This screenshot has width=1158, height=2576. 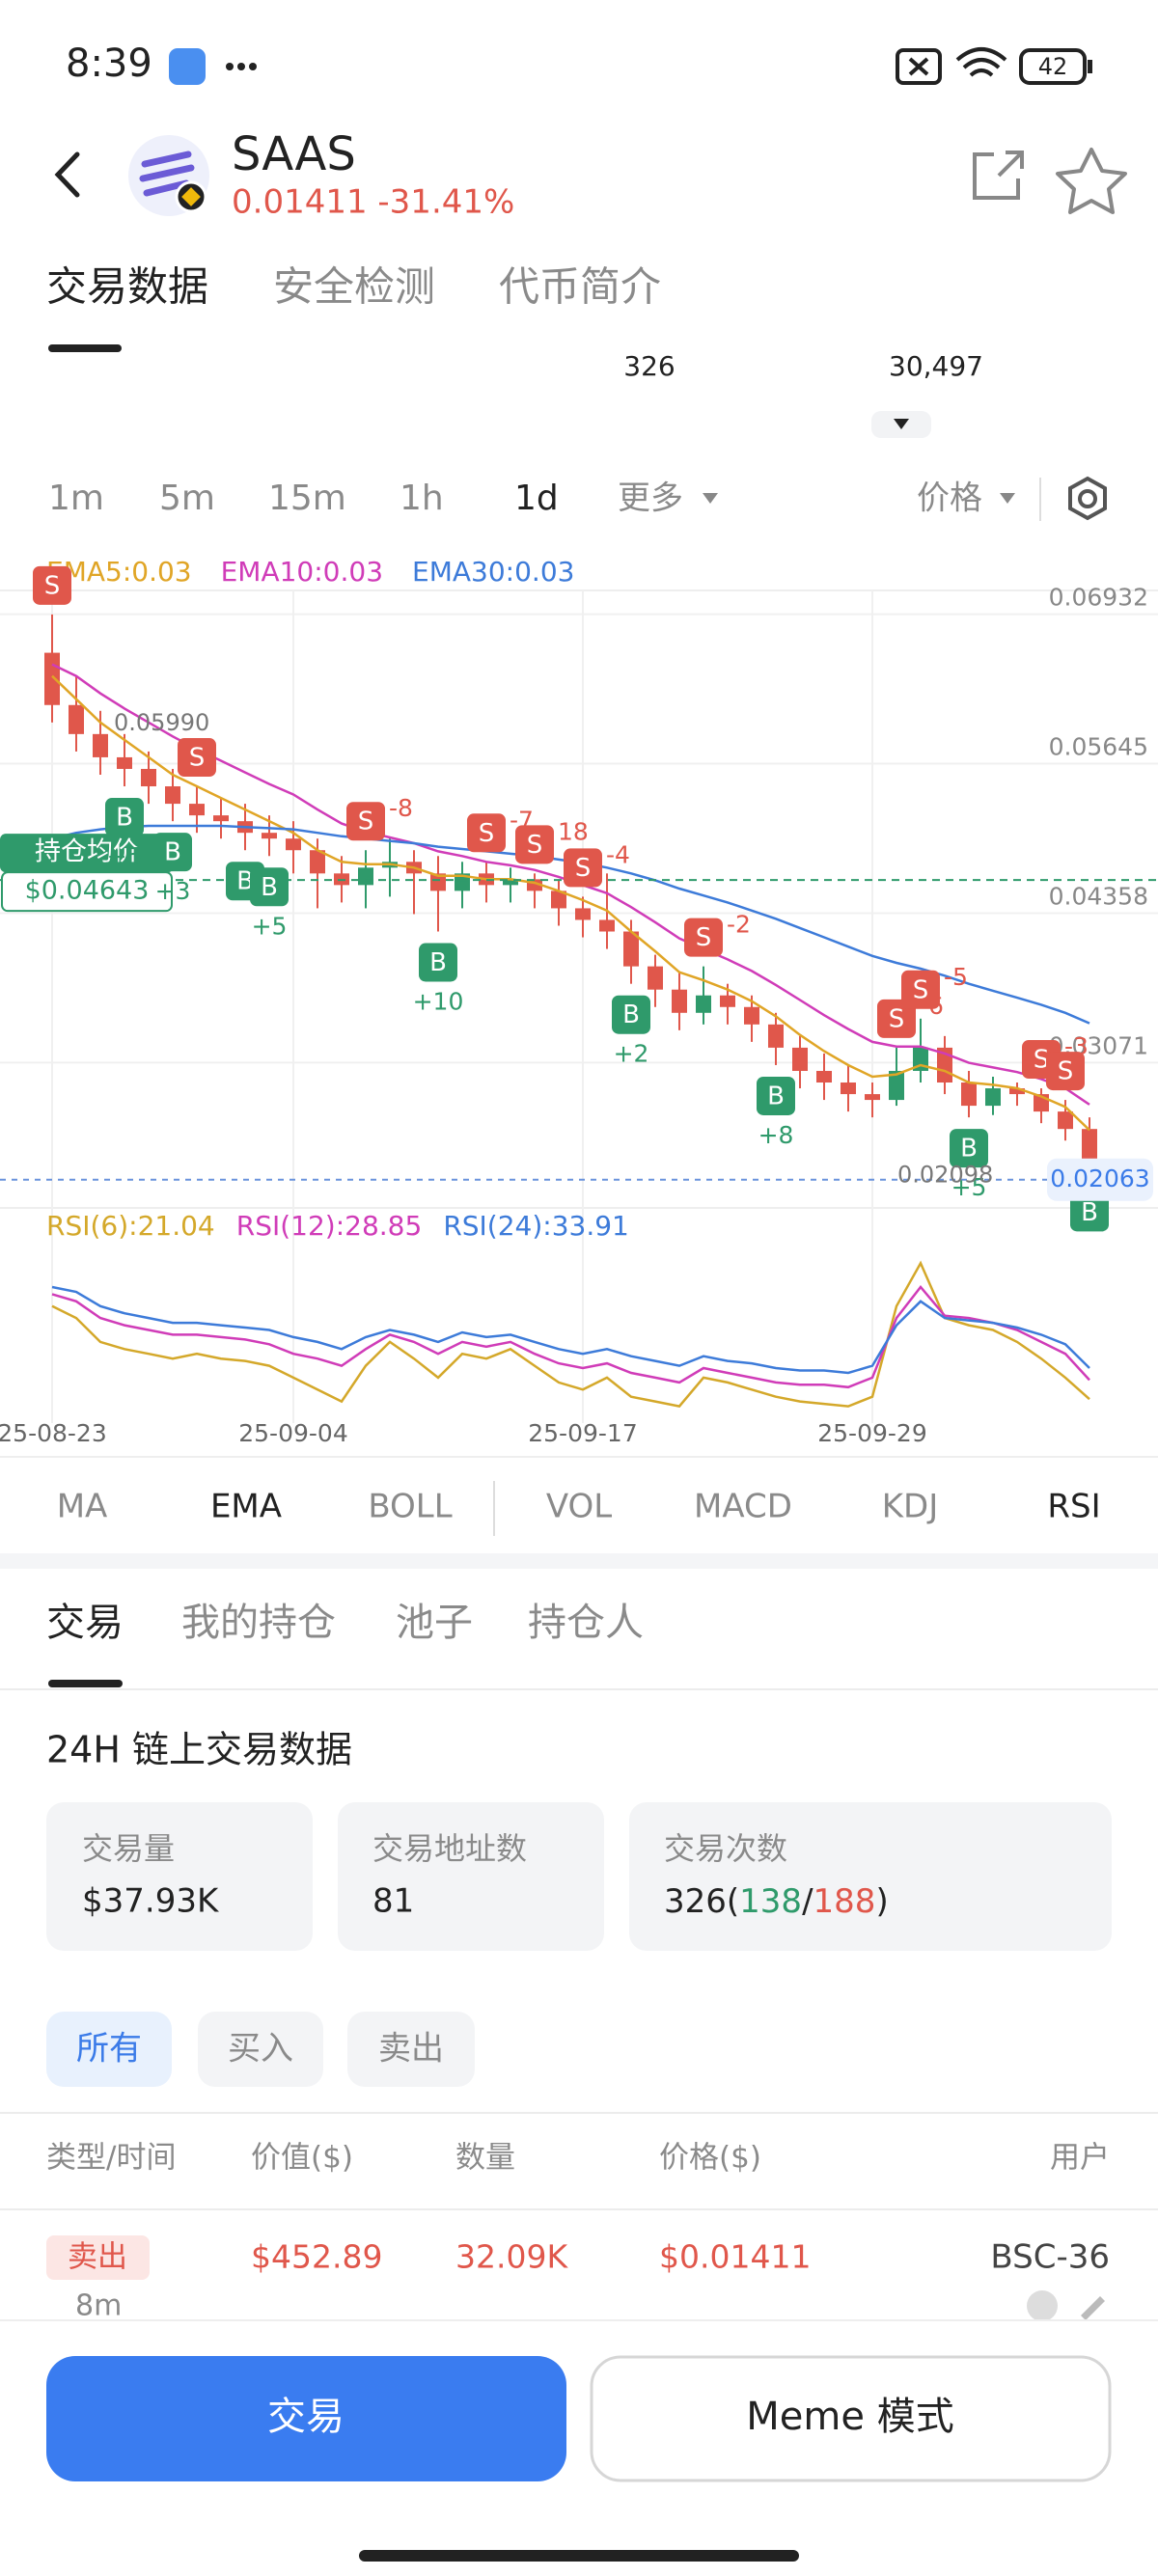 I want to click on indicator-tab: KDJ, so click(x=910, y=1507).